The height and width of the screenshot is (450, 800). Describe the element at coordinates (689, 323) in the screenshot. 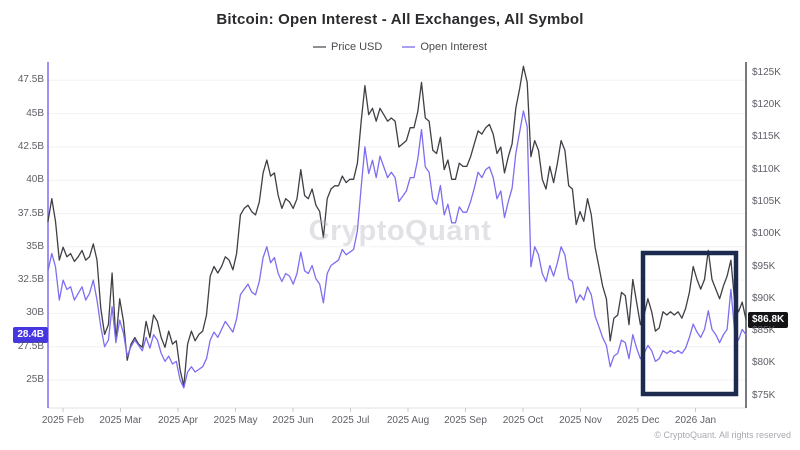

I see `highlight-box-annotation` at that location.